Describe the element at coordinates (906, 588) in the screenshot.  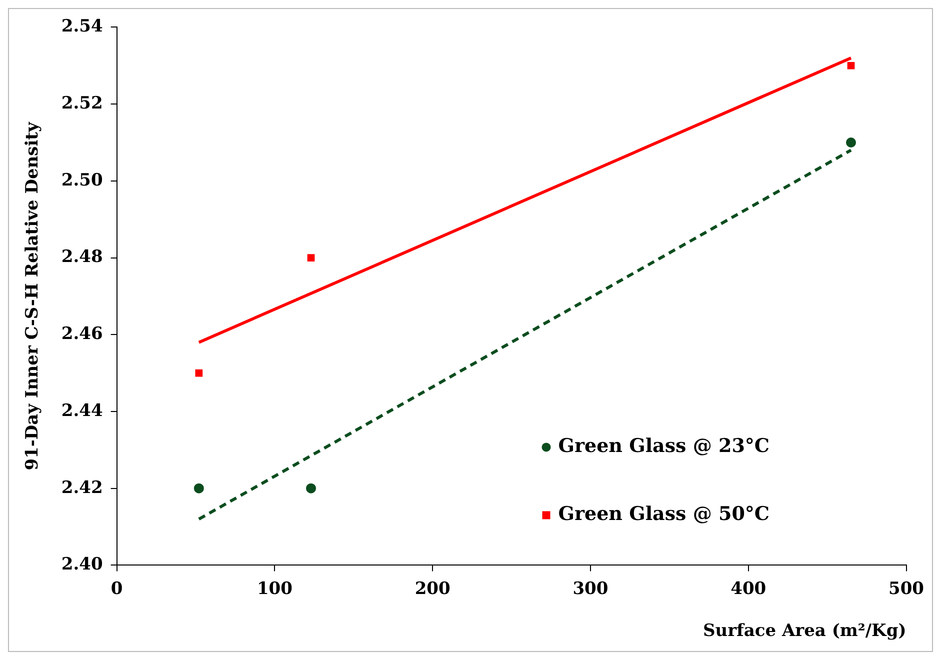
I see `x-tick-label: 500` at that location.